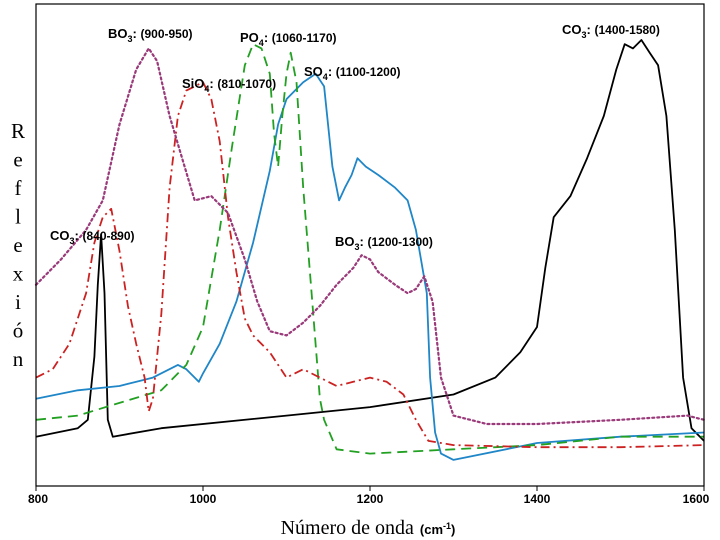  I want to click on annotation-co3_high: CO3: (1400-1580), so click(611, 31).